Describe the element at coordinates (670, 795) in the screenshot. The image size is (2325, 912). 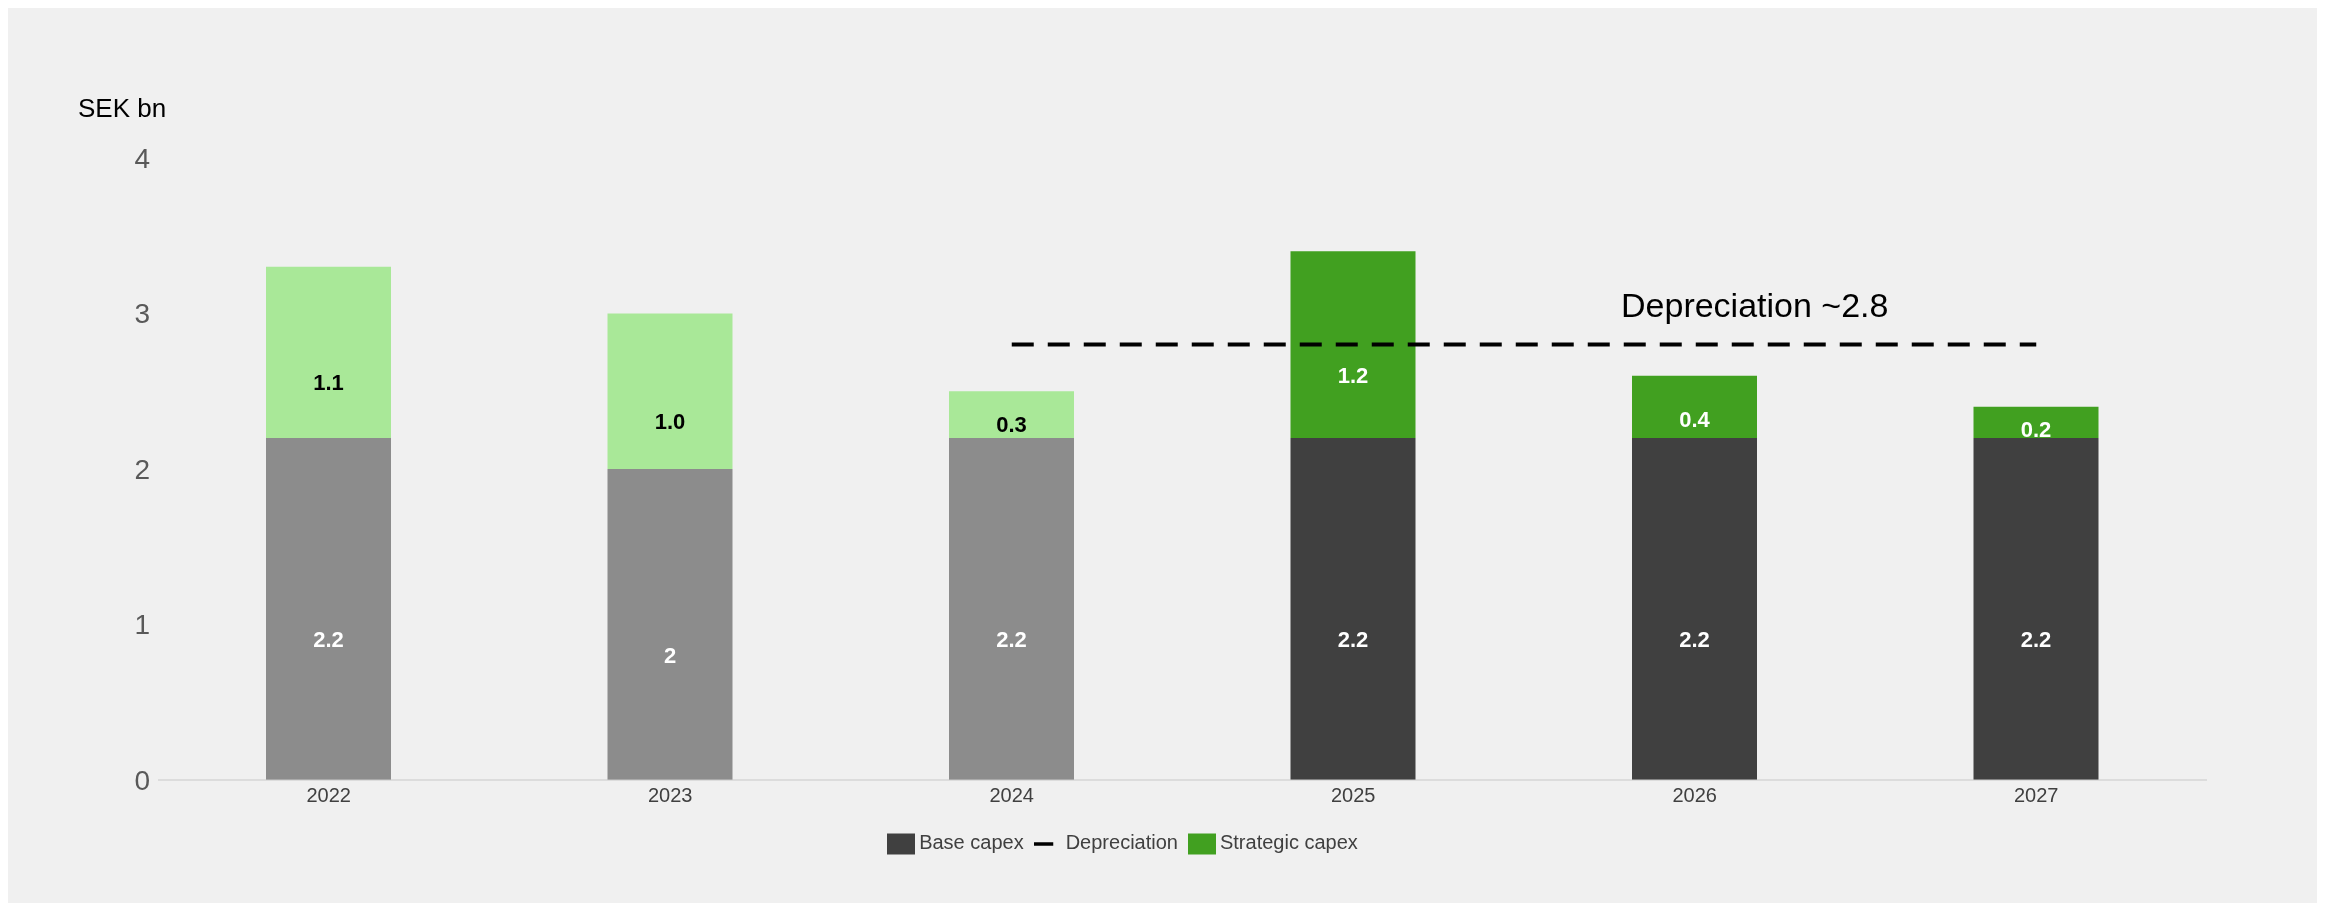
I see `x-tick-label: 2023` at that location.